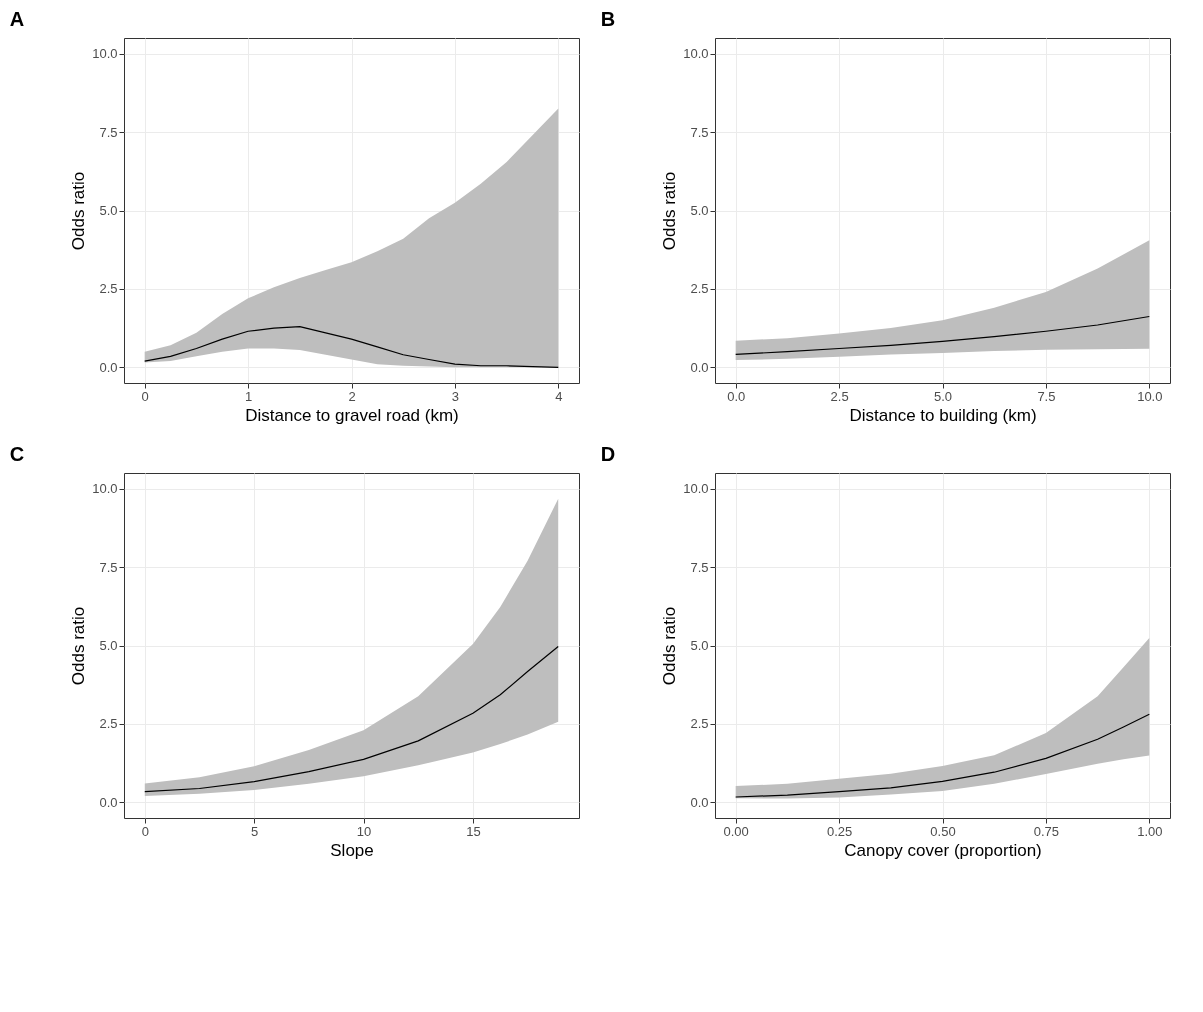 Image resolution: width=1203 pixels, height=1012 pixels. I want to click on chart-title: D, so click(608, 454).